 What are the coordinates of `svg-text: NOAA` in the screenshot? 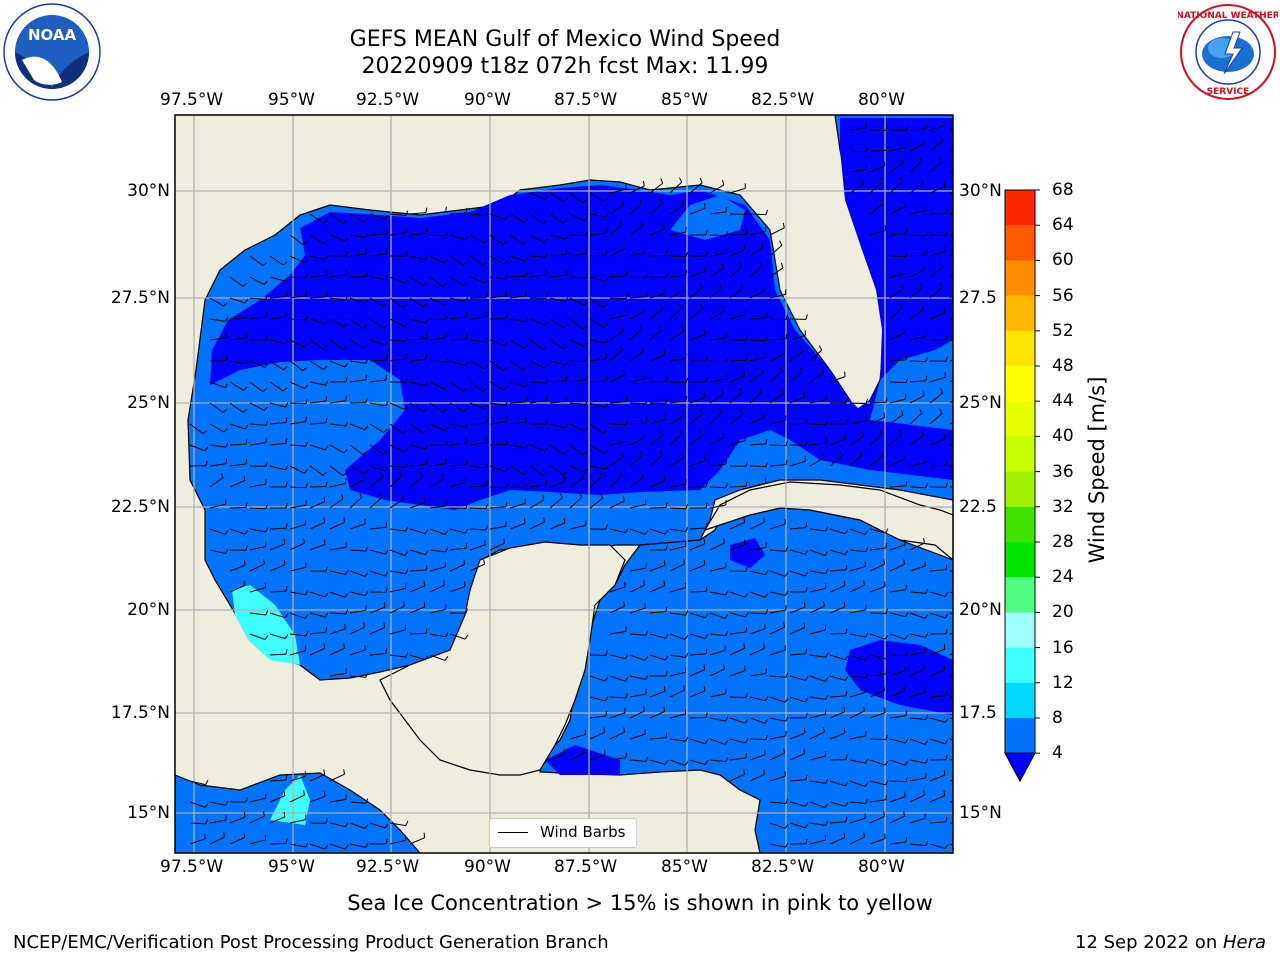 It's located at (52, 35).